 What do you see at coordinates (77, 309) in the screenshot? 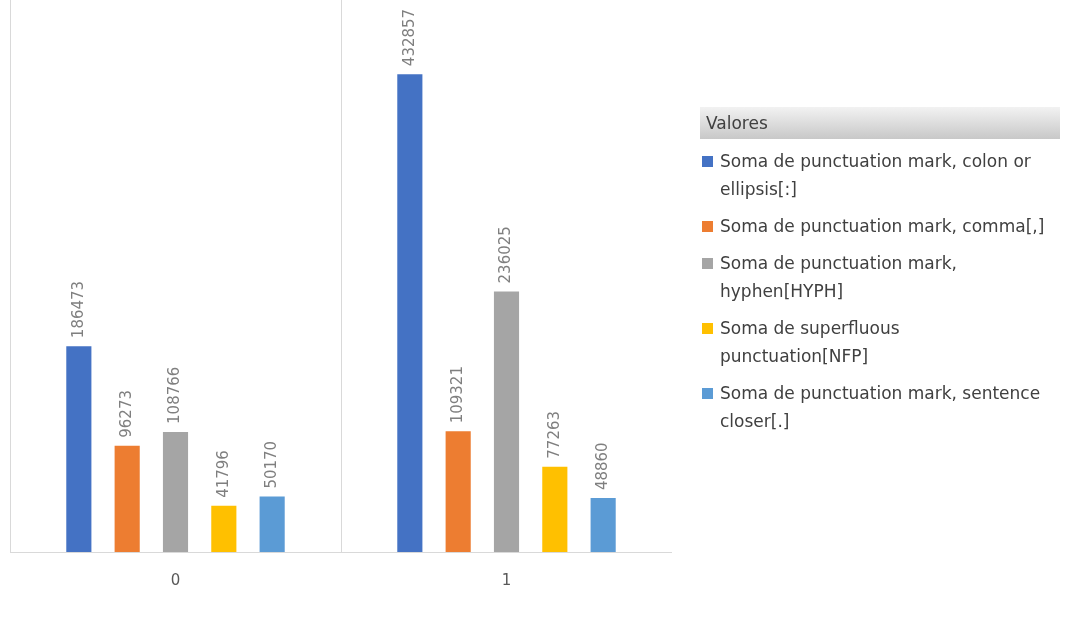
I see `data-label: 186473` at bounding box center [77, 309].